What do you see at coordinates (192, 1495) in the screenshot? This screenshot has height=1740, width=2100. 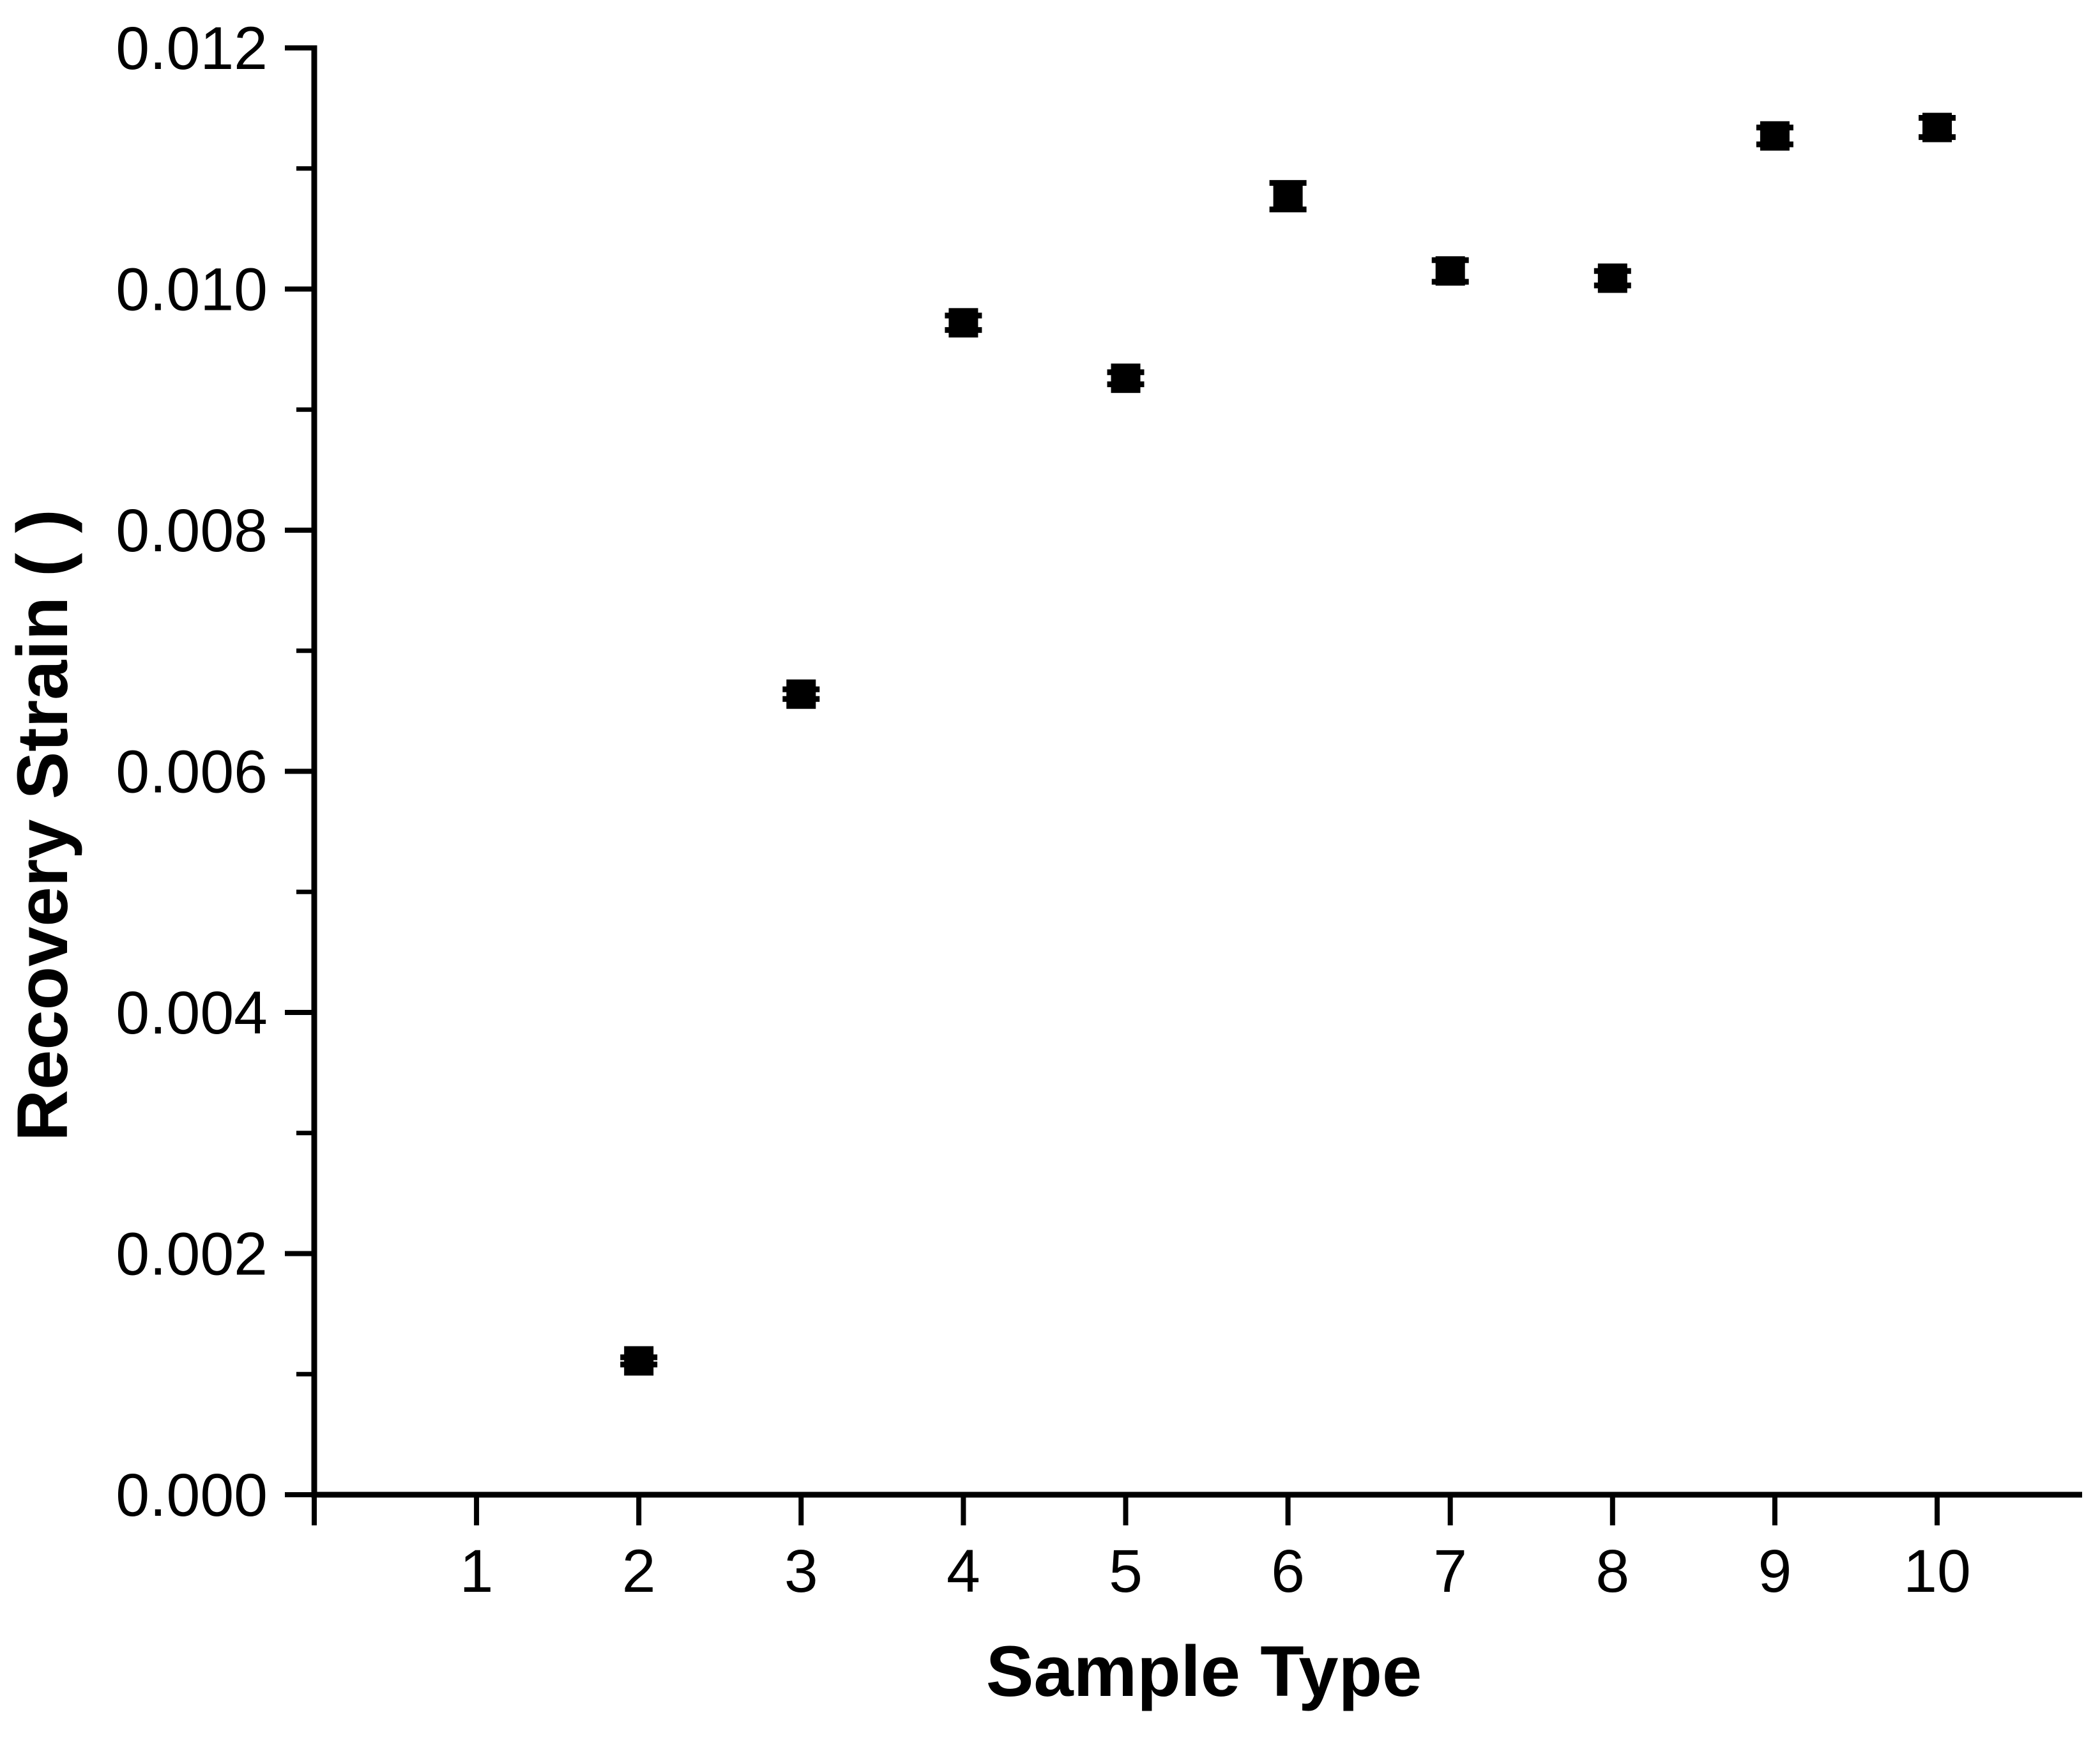 I see `y-tick-label: 0.000` at bounding box center [192, 1495].